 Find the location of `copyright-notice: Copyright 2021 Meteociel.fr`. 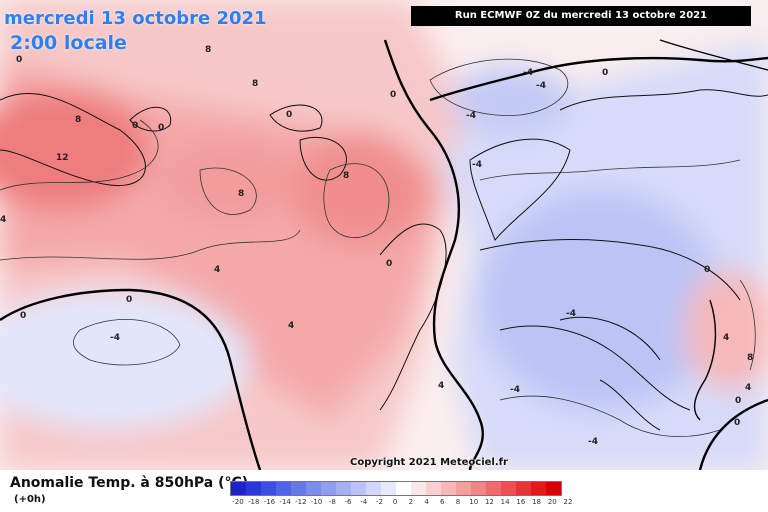

copyright-notice: Copyright 2021 Meteociel.fr is located at coordinates (429, 462).